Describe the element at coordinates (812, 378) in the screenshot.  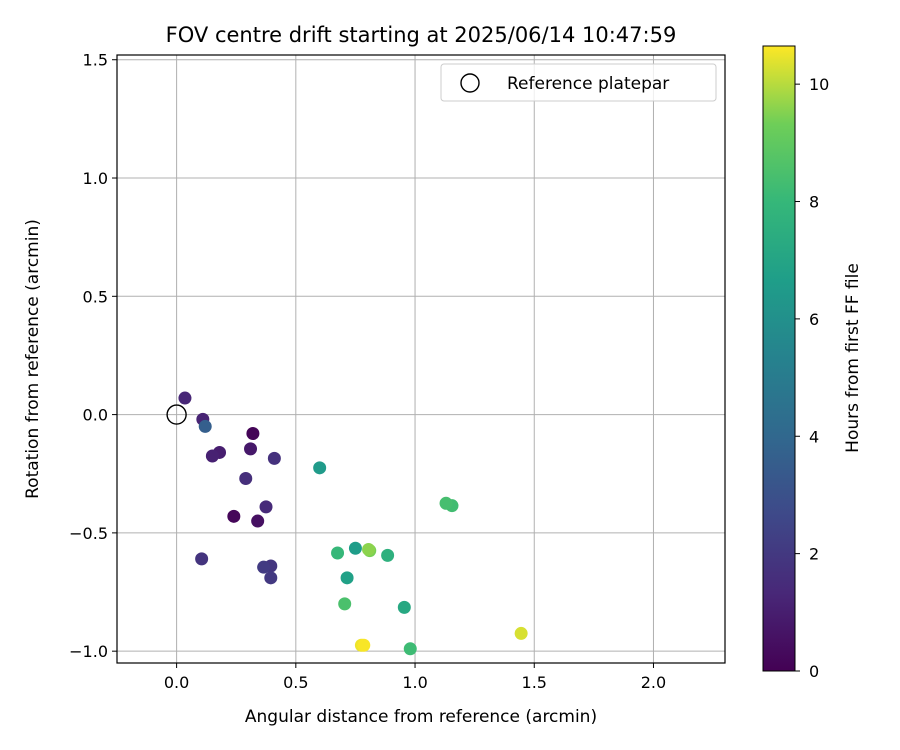
I see `colorbar-ticks: 0 2 4 6 8 10` at that location.